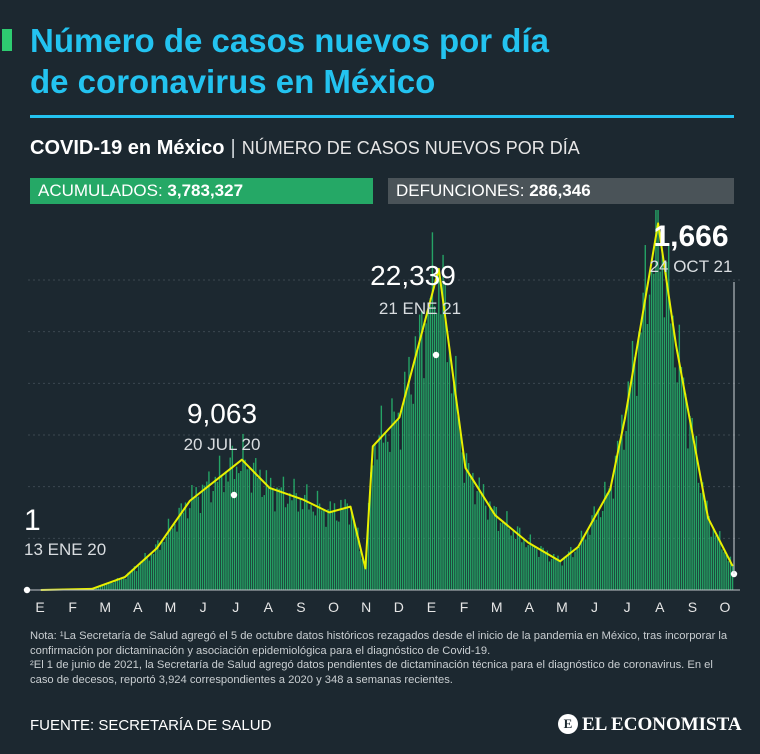 This screenshot has height=754, width=760. What do you see at coordinates (690, 236) in the screenshot?
I see `annotation-value: 1,666` at bounding box center [690, 236].